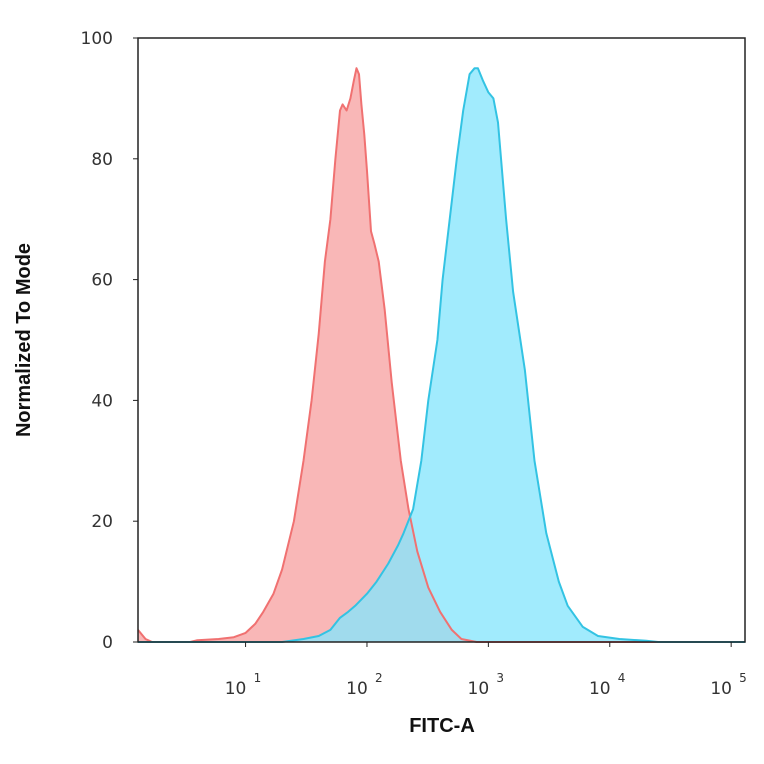  Describe the element at coordinates (102, 522) in the screenshot. I see `y-tick-label: 20` at that location.